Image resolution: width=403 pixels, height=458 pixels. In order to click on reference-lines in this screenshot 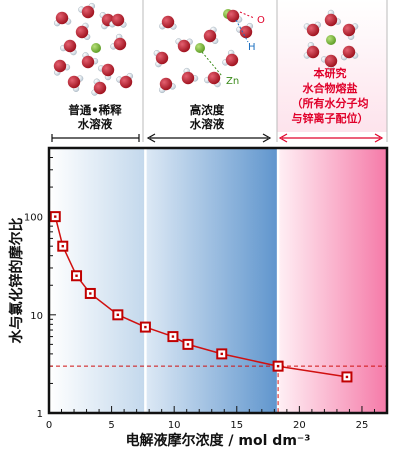, I will do `click(218, 389)`.